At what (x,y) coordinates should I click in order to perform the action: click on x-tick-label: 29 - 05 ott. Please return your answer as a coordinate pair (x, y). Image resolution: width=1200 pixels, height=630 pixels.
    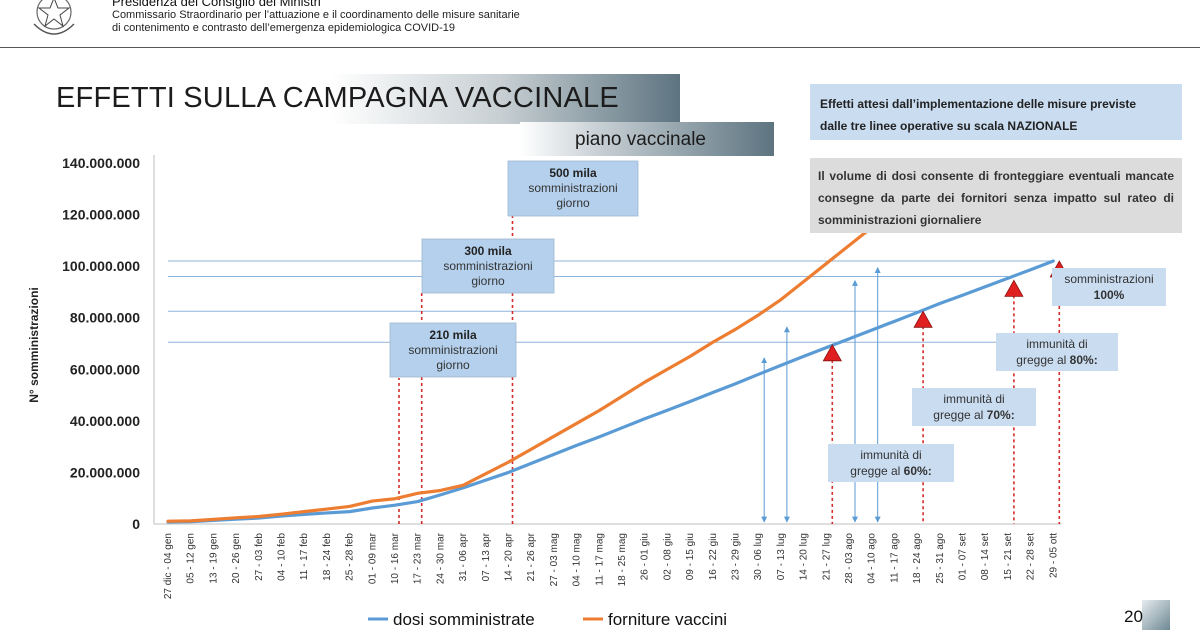
    Looking at the image, I should click on (1053, 555).